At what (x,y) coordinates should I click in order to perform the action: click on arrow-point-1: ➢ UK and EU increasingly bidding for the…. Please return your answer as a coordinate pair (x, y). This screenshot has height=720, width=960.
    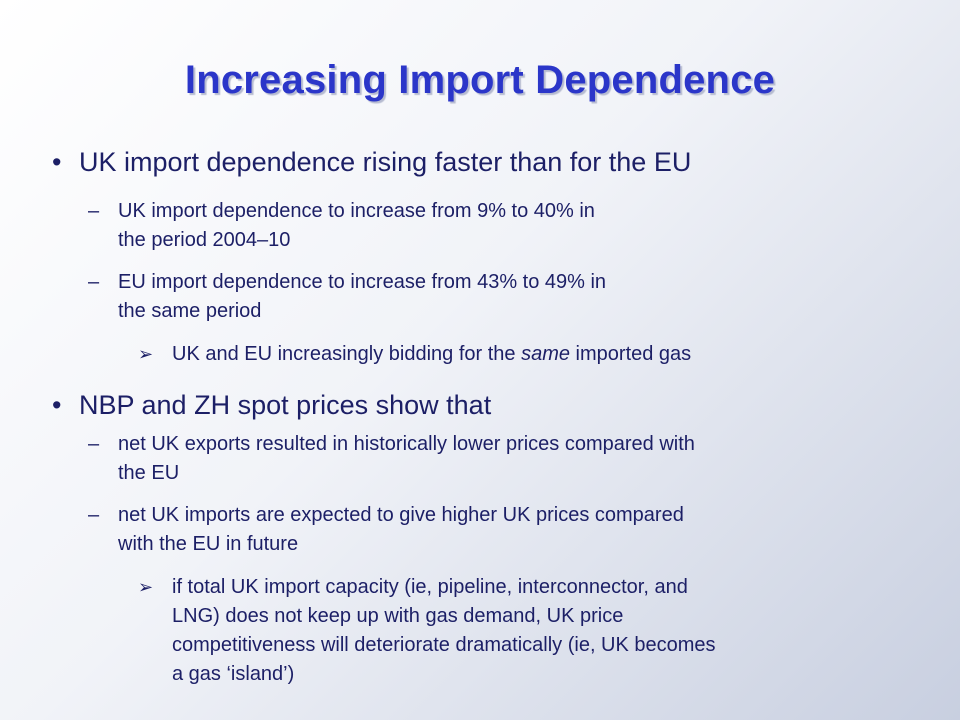
    Looking at the image, I should click on (528, 355).